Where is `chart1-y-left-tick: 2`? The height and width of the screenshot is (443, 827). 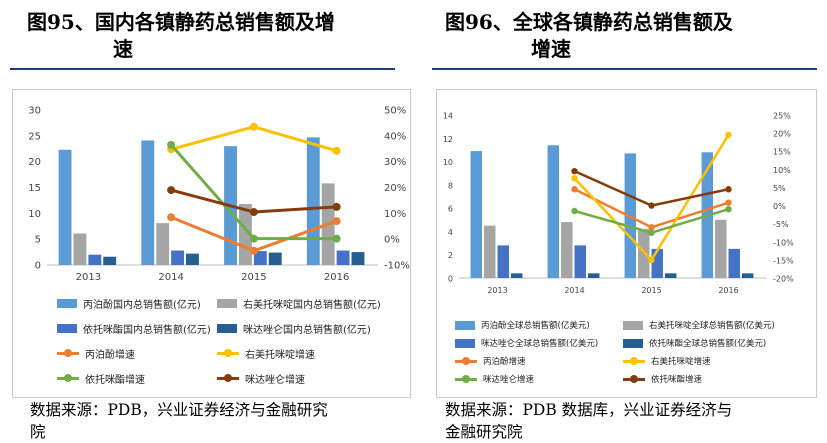
chart1-y-left-tick: 2 is located at coordinates (450, 255).